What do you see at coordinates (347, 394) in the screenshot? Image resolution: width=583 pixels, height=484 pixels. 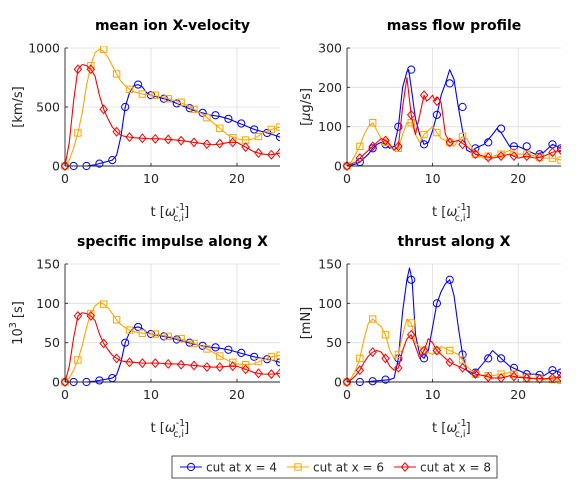 I see `x-tick-label: 0` at bounding box center [347, 394].